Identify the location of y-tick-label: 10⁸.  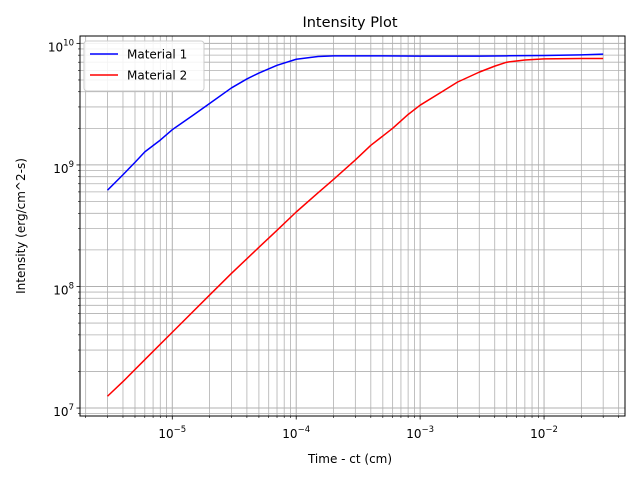
(63, 289).